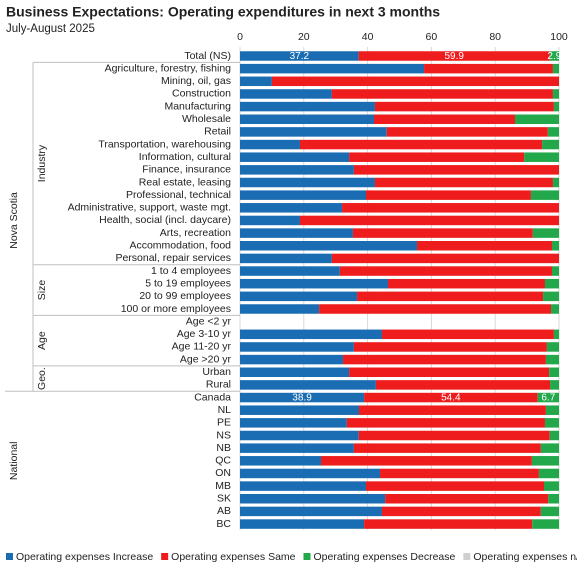 Image resolution: width=577 pixels, height=577 pixels. What do you see at coordinates (209, 321) in the screenshot?
I see `y-tick-label: Age <2 yr` at bounding box center [209, 321].